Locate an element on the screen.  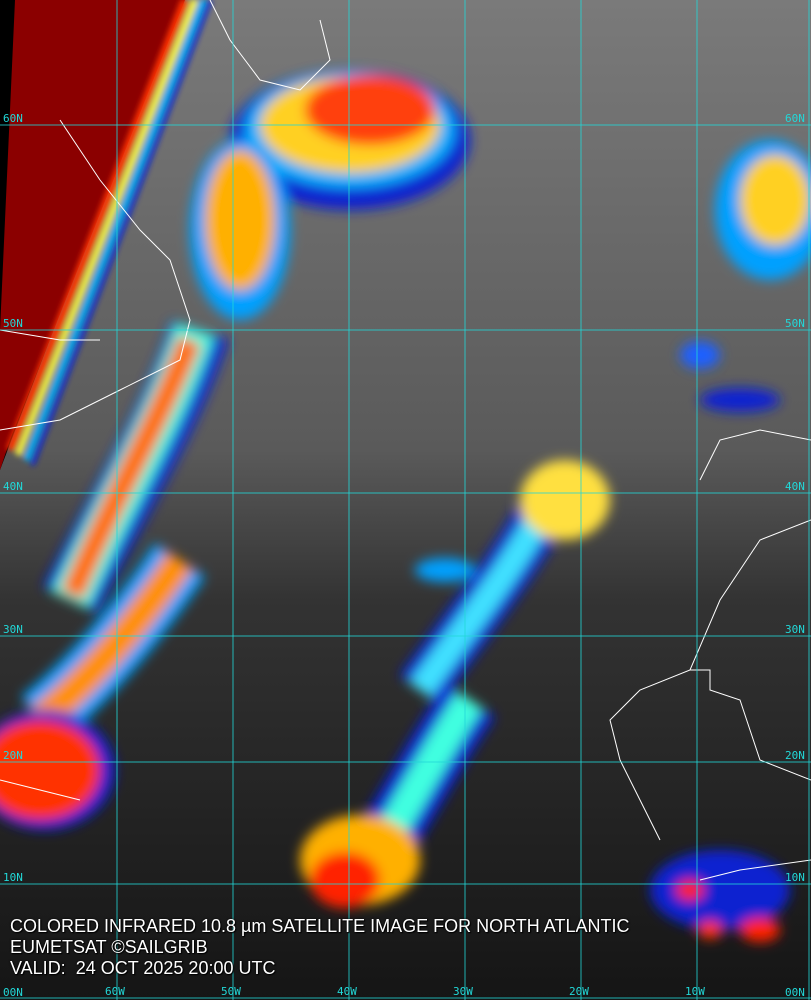
caption-valid-time: VALID: 24 OCT 2025 20:00 UTC is located at coordinates (143, 968).